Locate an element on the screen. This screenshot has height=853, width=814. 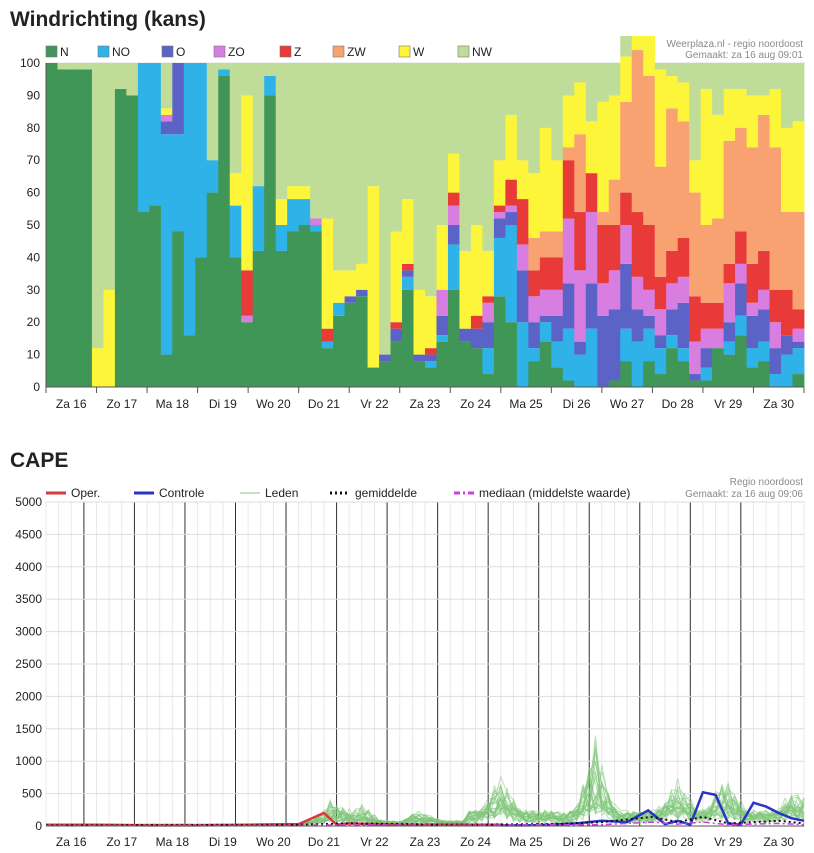
cape-made: Gemaakt: za 16 aug 09:06 is located at coordinates (744, 494).